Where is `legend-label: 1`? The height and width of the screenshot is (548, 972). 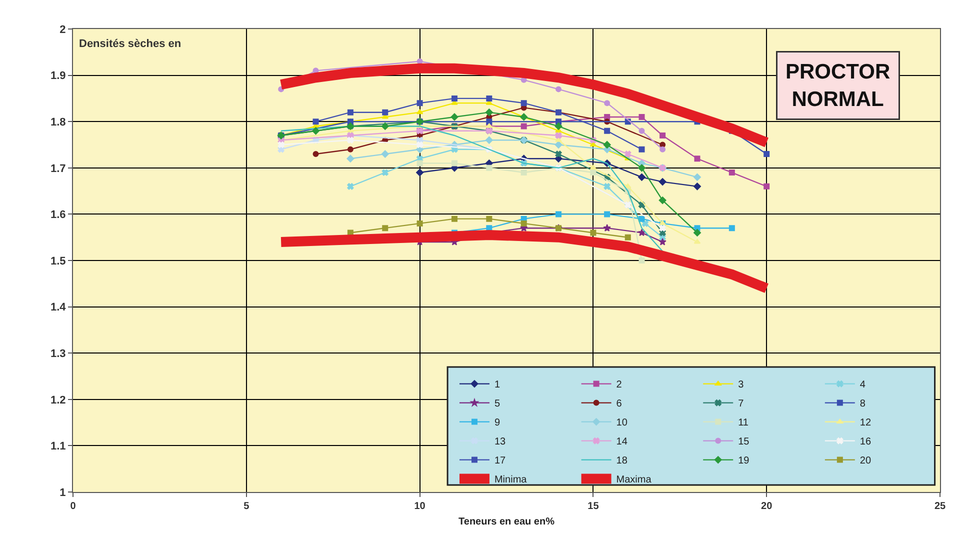 legend-label: 1 is located at coordinates (497, 385).